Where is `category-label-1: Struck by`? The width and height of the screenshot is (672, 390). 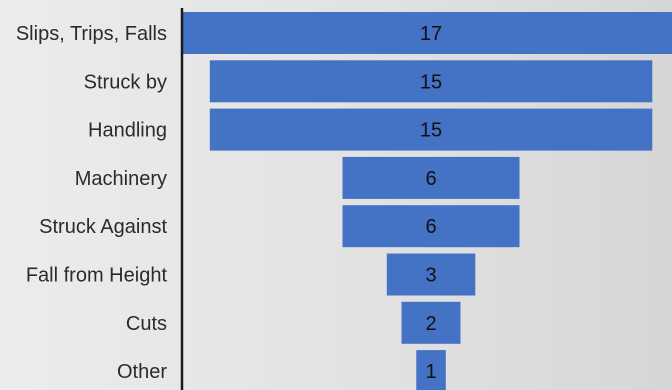
category-label-1: Struck by is located at coordinates (125, 82).